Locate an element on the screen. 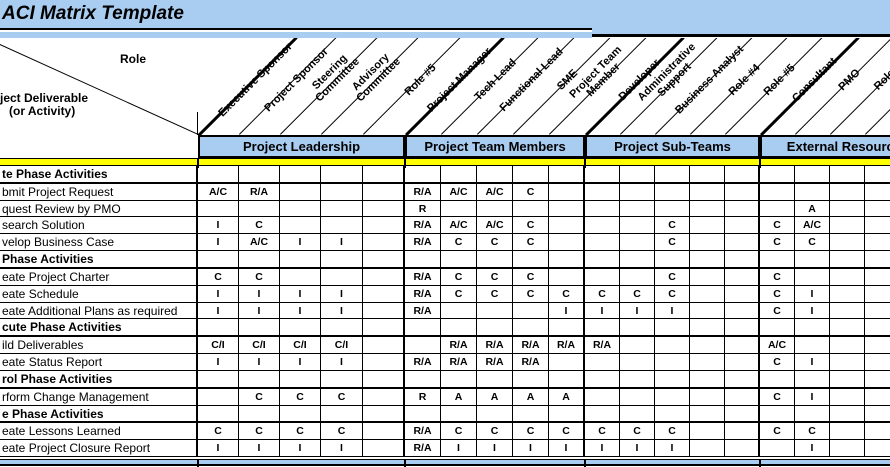 Image resolution: width=890 pixels, height=467 pixels. group-header-project-sub-teams: Project Sub-Teams is located at coordinates (672, 146).